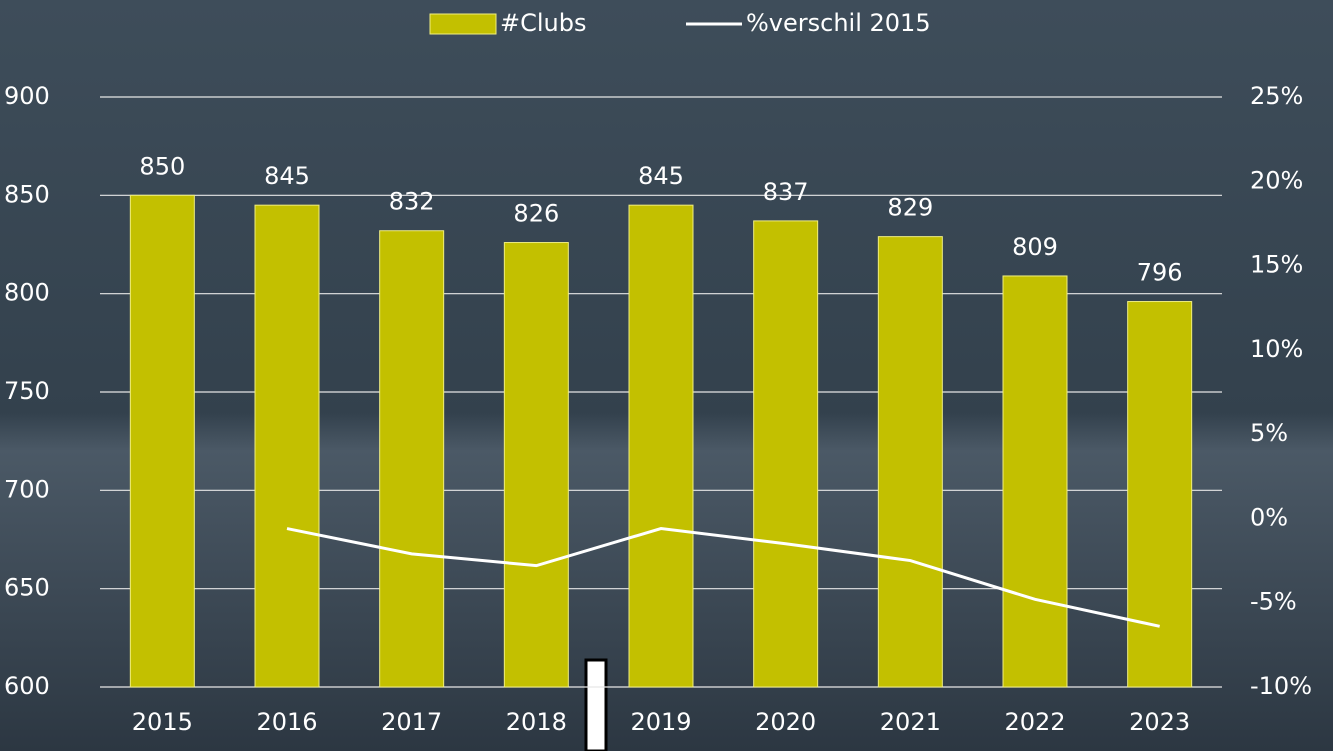  What do you see at coordinates (27, 391) in the screenshot?
I see `y-tick-label: 750` at bounding box center [27, 391].